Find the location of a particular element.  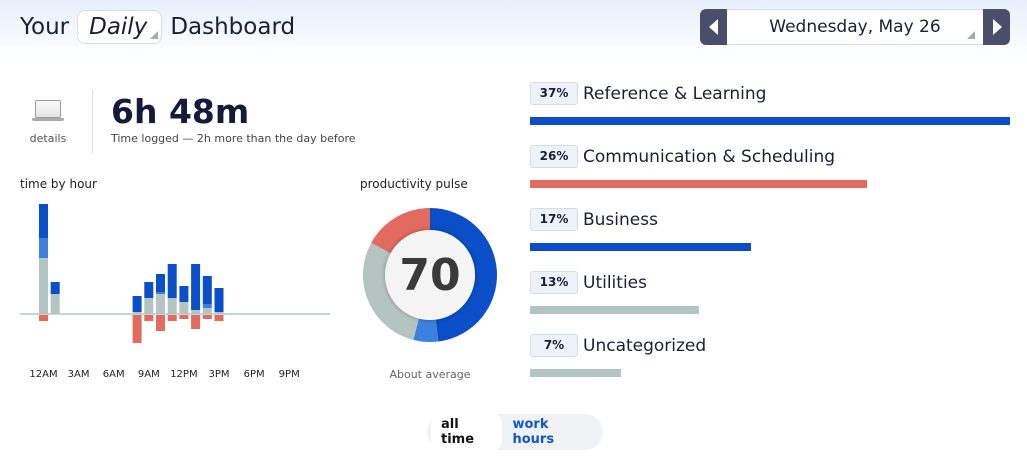

bar-neutral-1PM is located at coordinates (196, 312).